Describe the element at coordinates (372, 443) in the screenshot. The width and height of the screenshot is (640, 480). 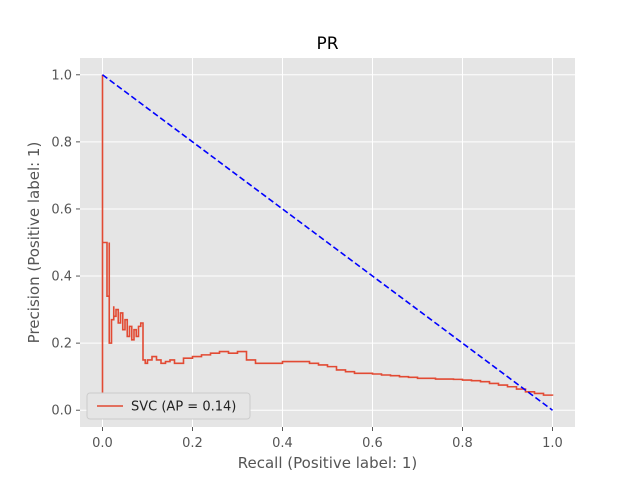
I see `x-tick-label: 0.6` at that location.